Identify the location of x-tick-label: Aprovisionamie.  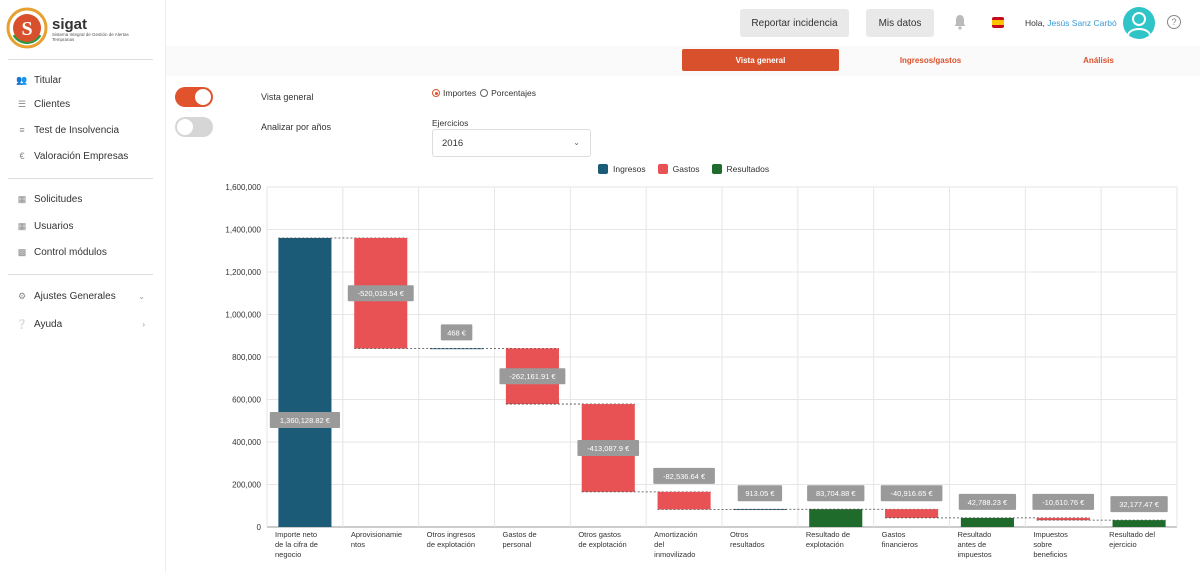
(376, 534).